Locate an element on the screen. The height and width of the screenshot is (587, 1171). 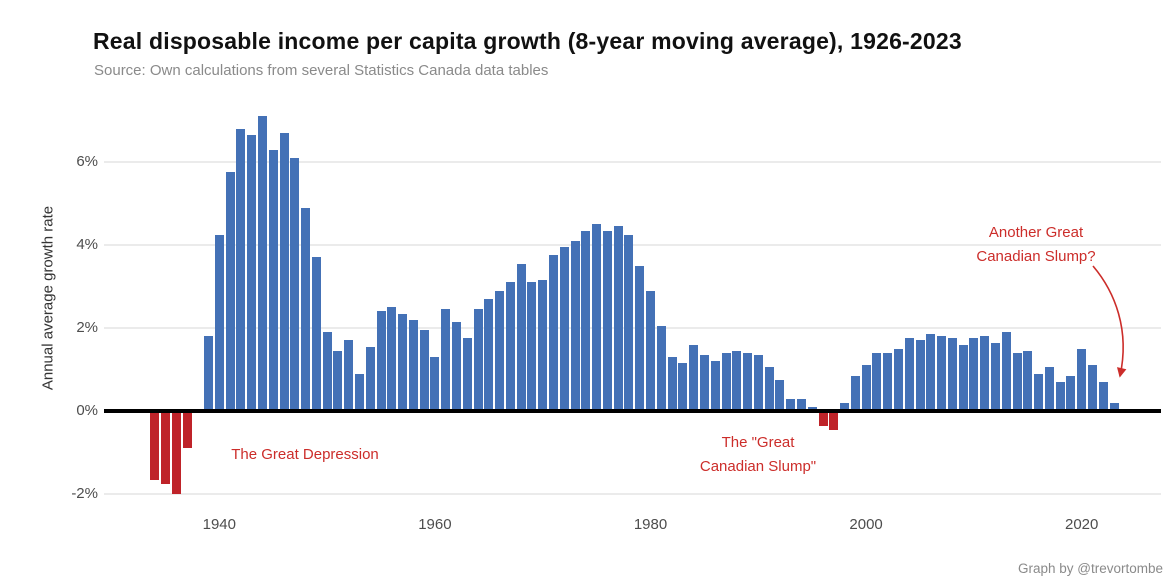
bar-1962 is located at coordinates (456, 366).